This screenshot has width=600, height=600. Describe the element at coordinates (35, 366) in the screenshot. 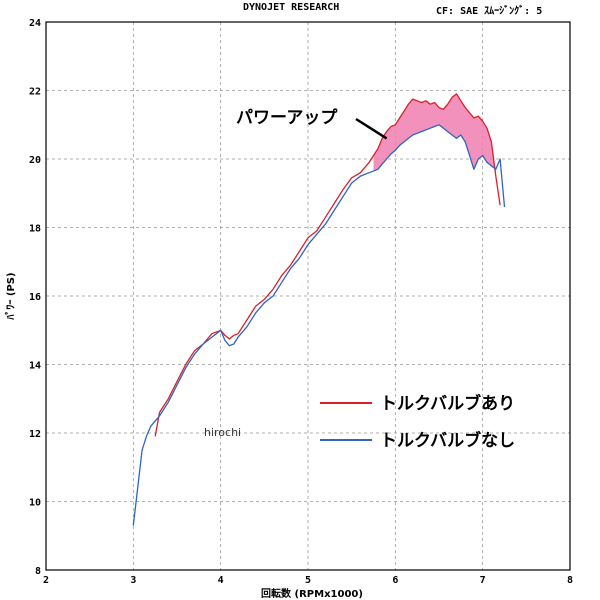

I see `y-tick-label: 14` at that location.